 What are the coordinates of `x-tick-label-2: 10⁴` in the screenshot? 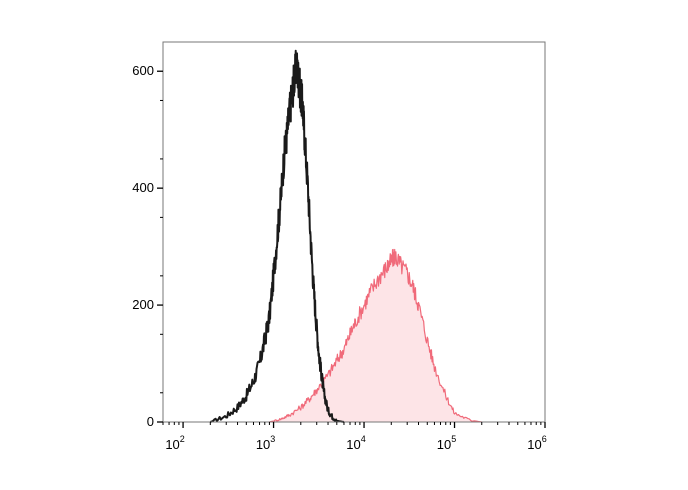 It's located at (355, 443).